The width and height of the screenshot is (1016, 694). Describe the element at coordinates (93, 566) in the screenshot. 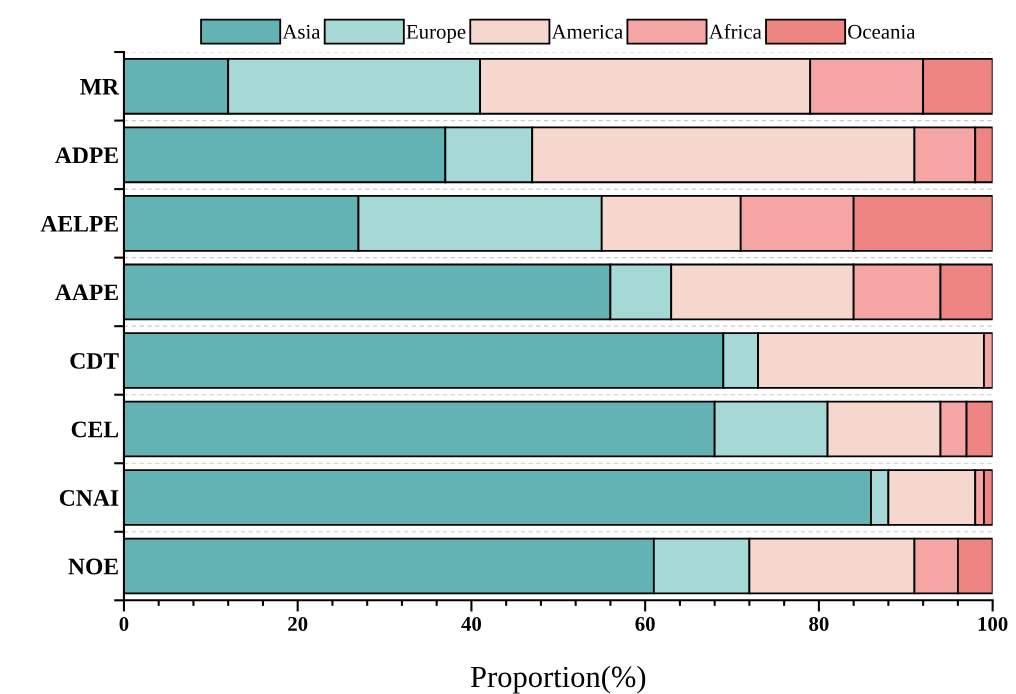

I see `y-tick-label: NOE` at that location.